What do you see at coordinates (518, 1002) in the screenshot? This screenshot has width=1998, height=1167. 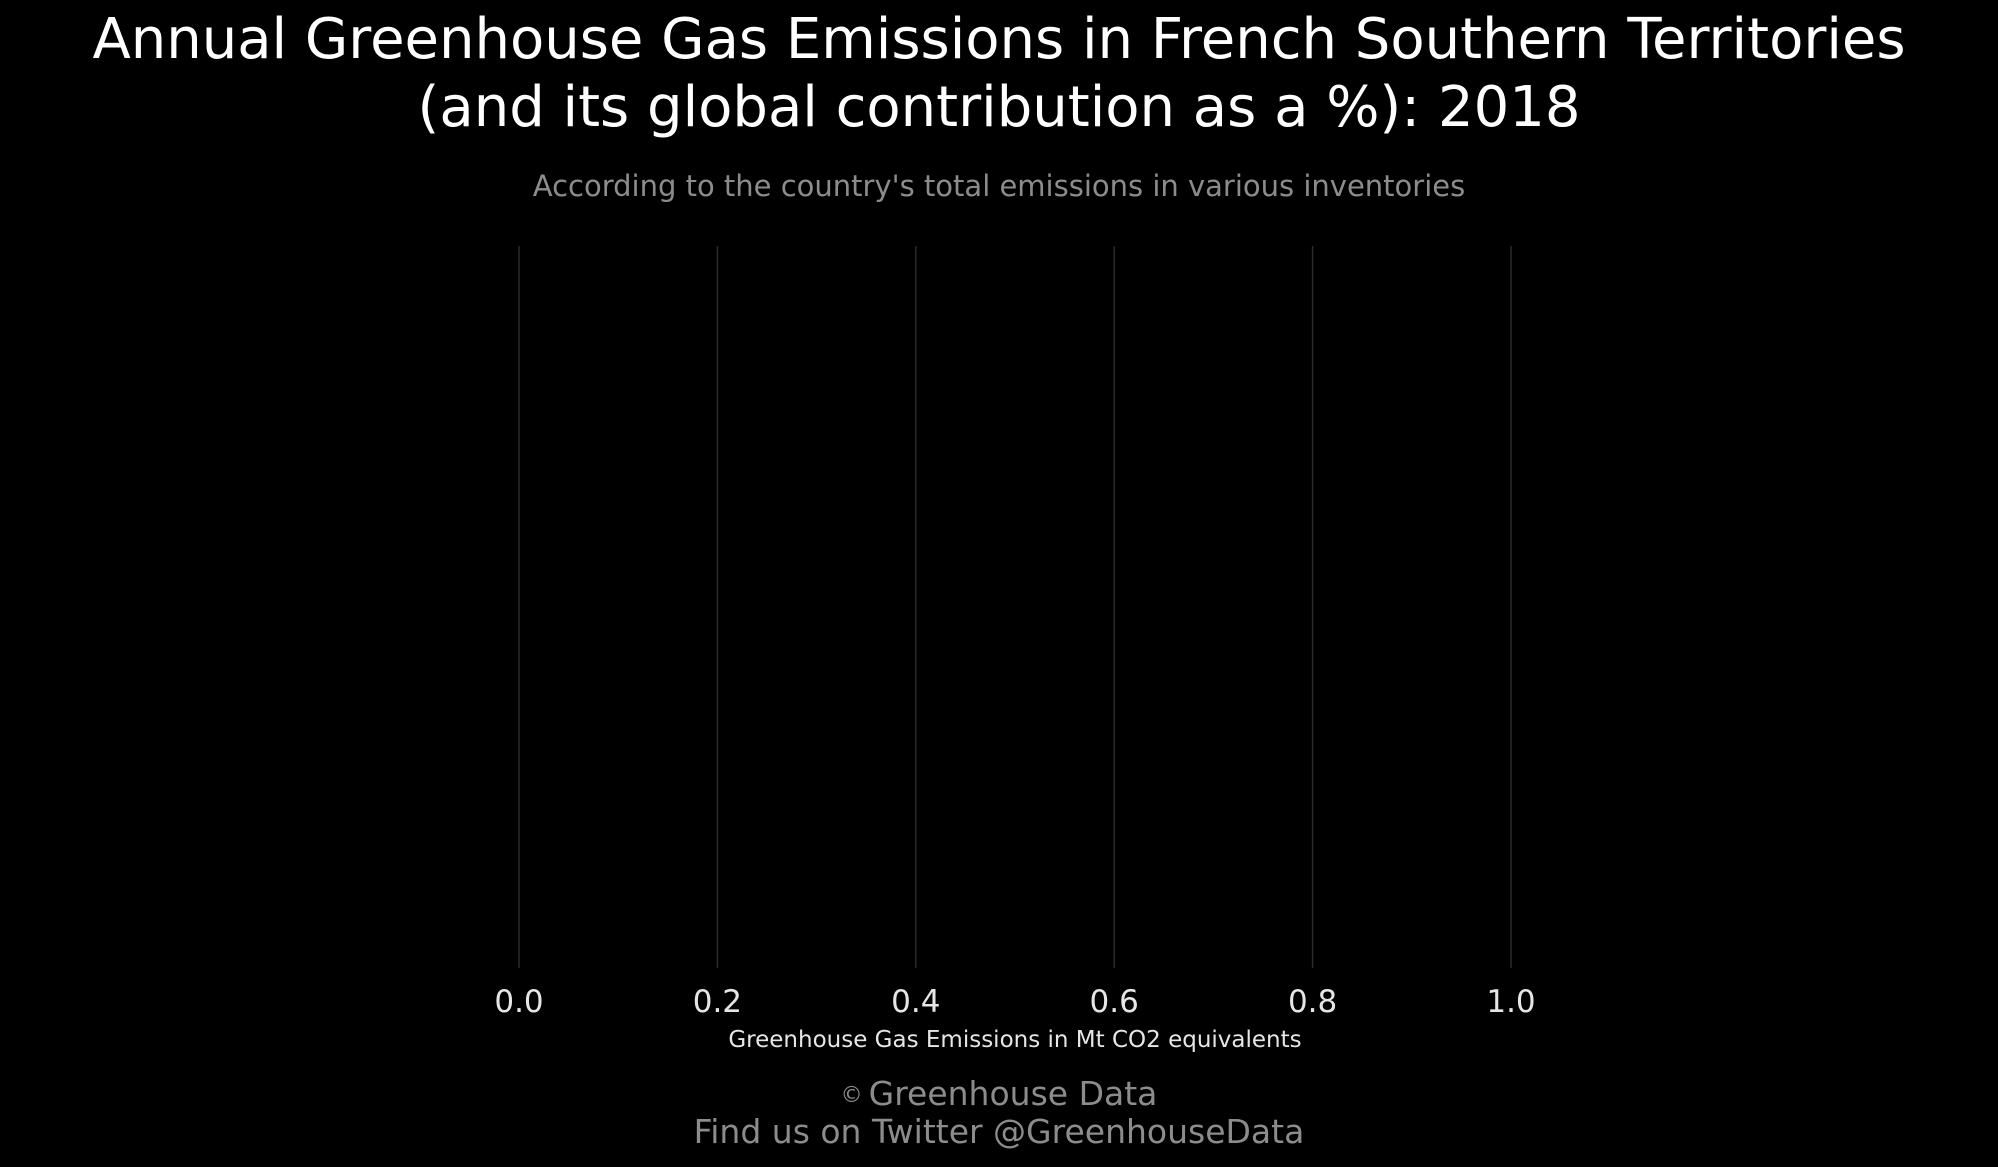 I see `x-tick-label: 0.0` at bounding box center [518, 1002].